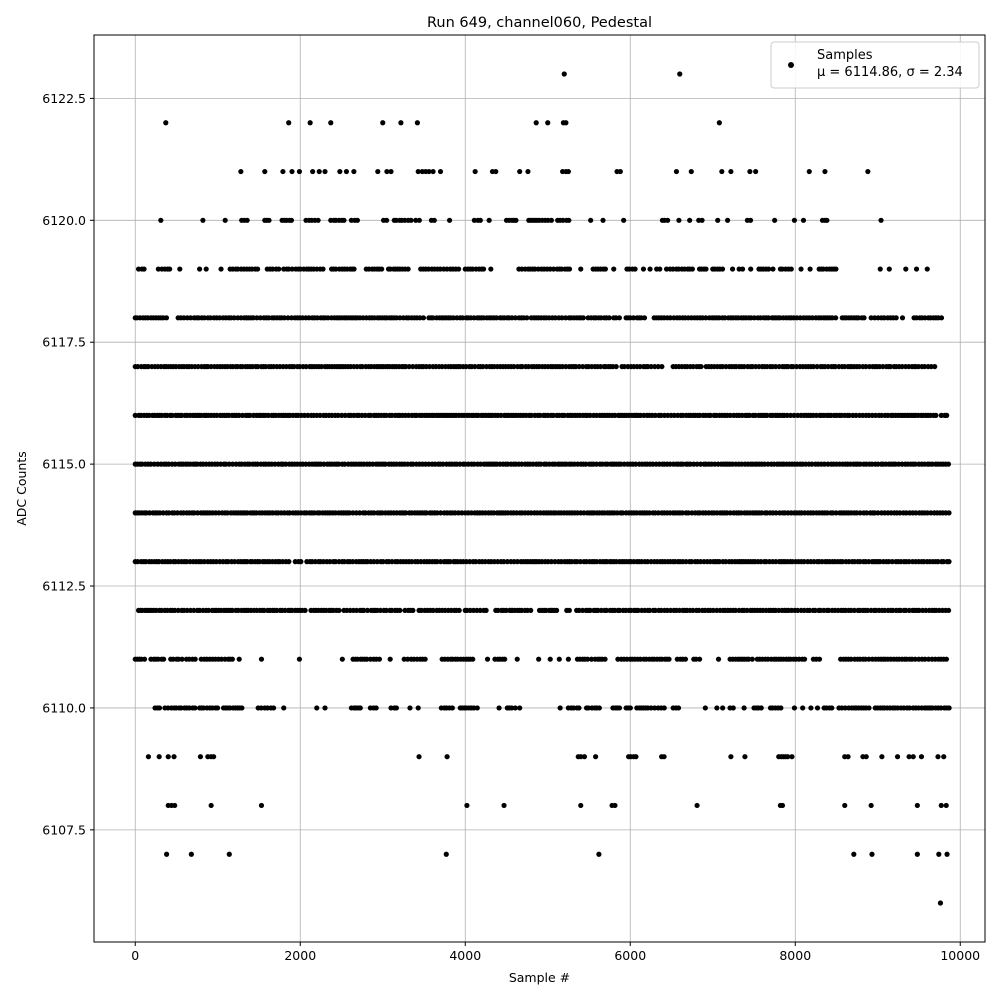 This screenshot has height=1000, width=1000. What do you see at coordinates (64, 98) in the screenshot?
I see `y-tick-label: 6122.5` at bounding box center [64, 98].